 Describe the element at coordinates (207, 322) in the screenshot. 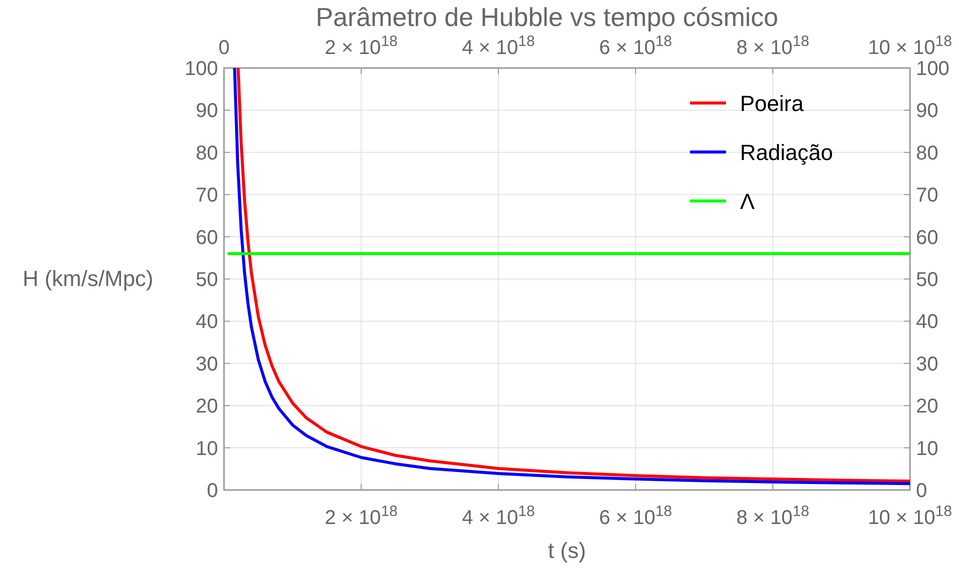

I see `y-tick-label: 40` at that location.